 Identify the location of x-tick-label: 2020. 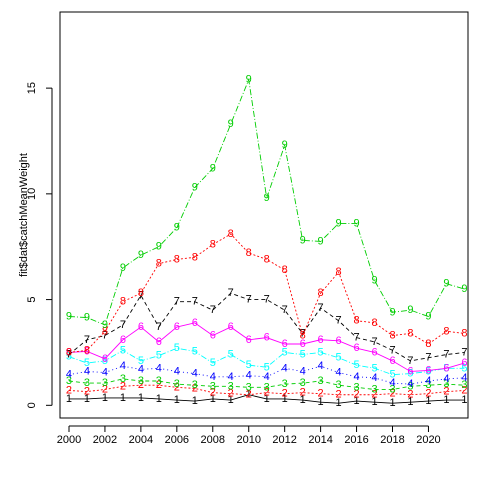
(428, 440).